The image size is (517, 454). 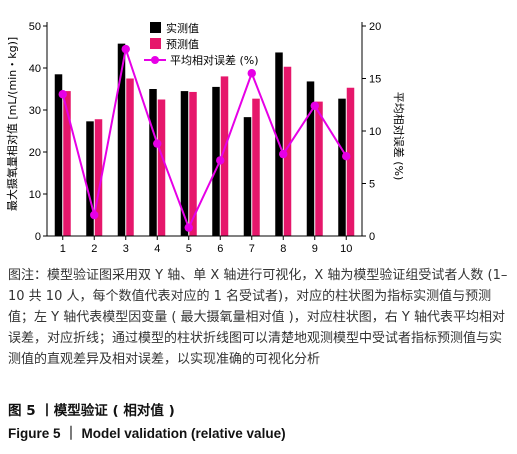 I want to click on legend-swatch-predicted, so click(x=155, y=43).